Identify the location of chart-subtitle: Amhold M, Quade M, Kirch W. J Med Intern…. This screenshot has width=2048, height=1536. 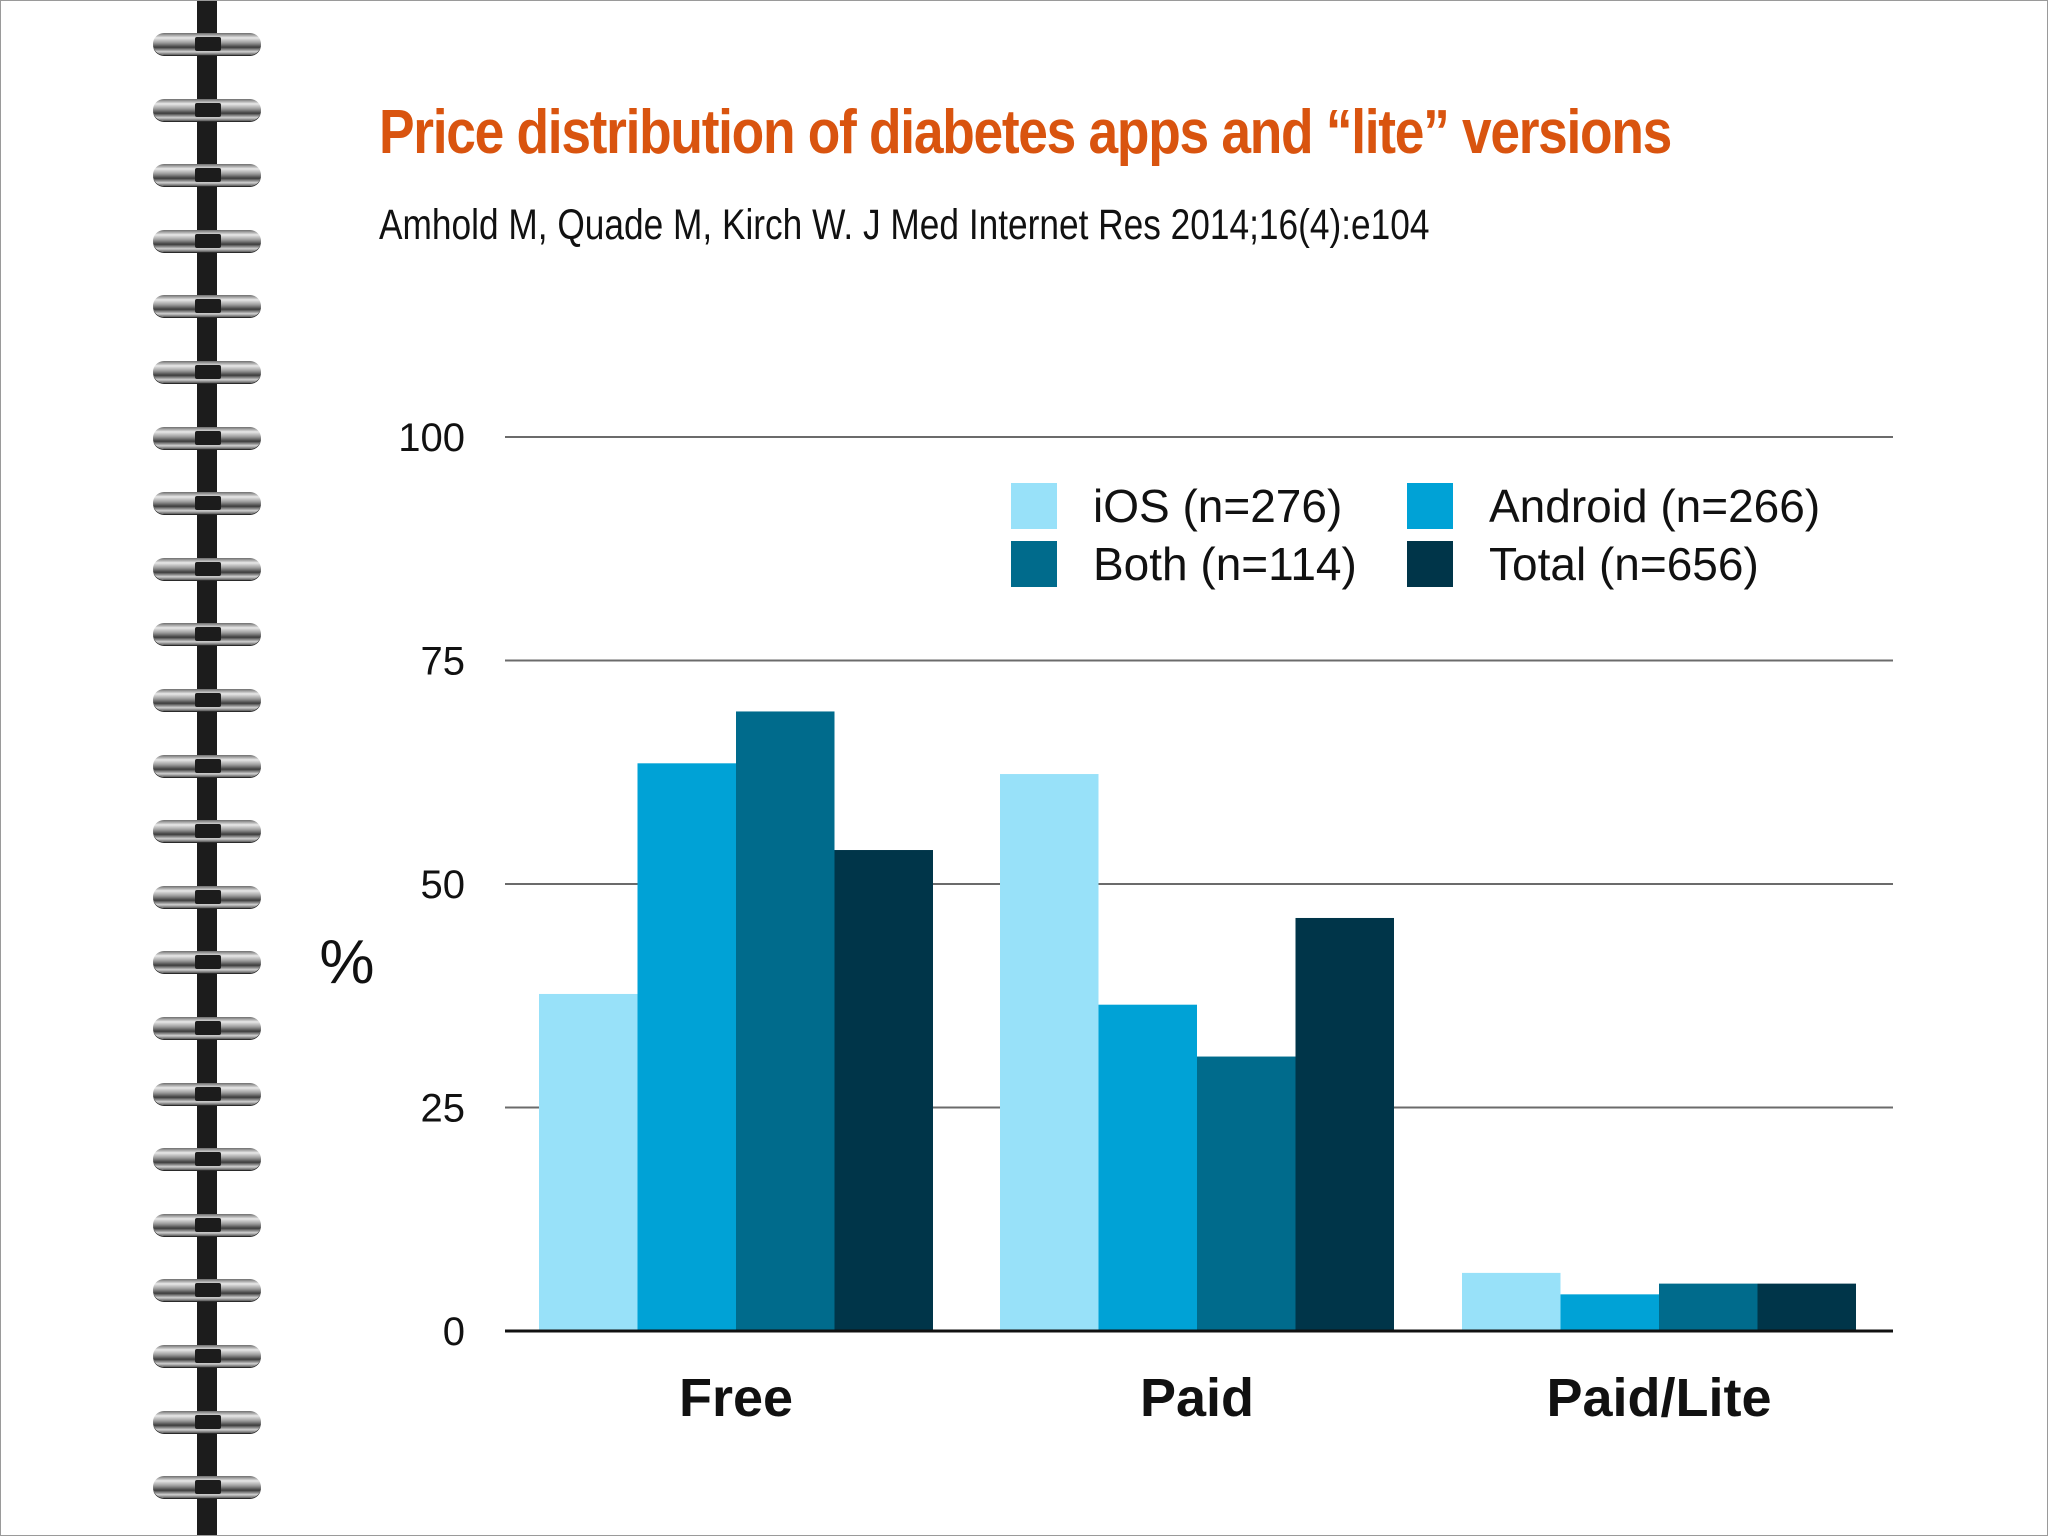
(904, 225).